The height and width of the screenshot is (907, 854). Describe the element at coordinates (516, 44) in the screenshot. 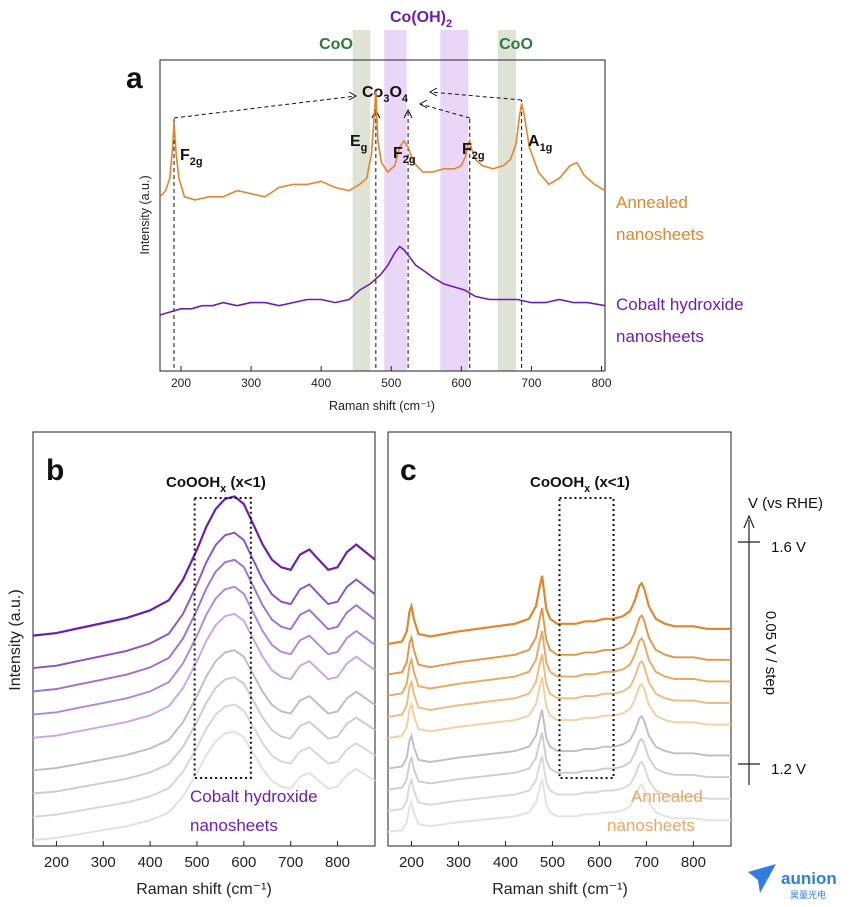

I see `coo-label-right: CoO` at that location.